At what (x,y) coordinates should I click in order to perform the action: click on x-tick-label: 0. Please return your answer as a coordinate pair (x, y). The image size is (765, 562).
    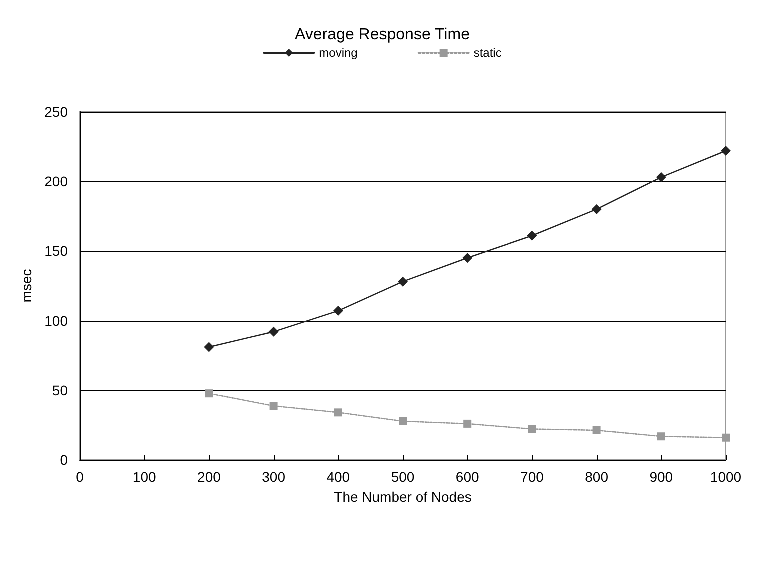
    Looking at the image, I should click on (80, 477).